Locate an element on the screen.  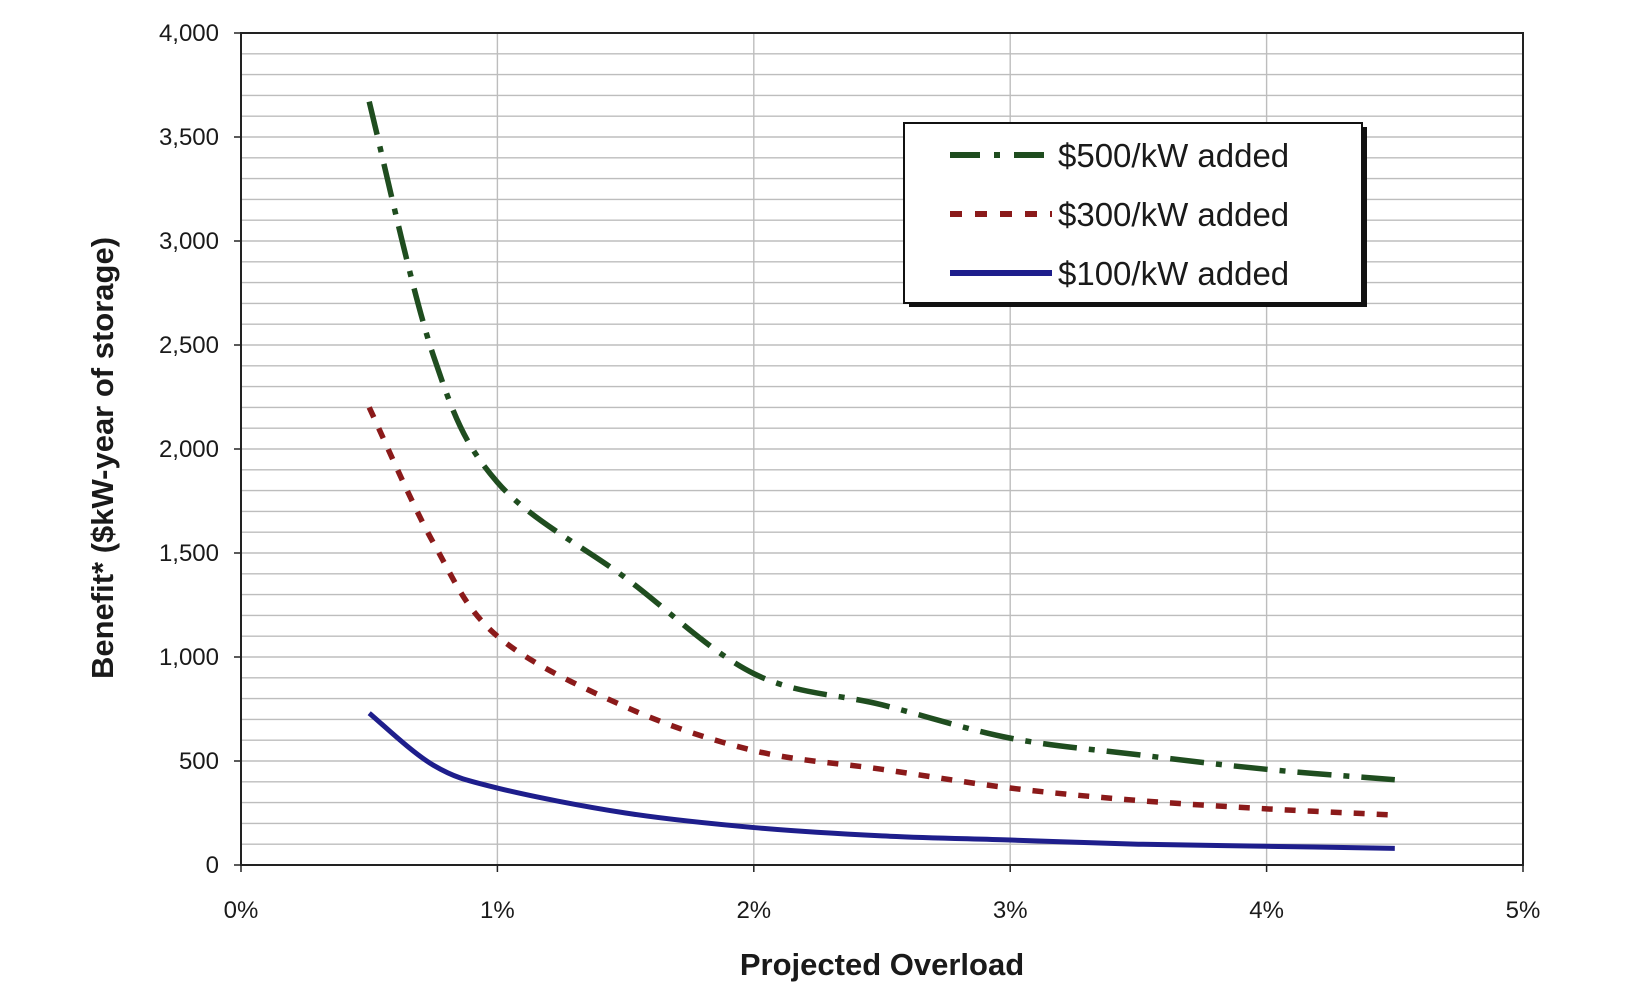
x-axis-ticks: 0% 1% 2% 3% 4% 5% is located at coordinates (882, 894).